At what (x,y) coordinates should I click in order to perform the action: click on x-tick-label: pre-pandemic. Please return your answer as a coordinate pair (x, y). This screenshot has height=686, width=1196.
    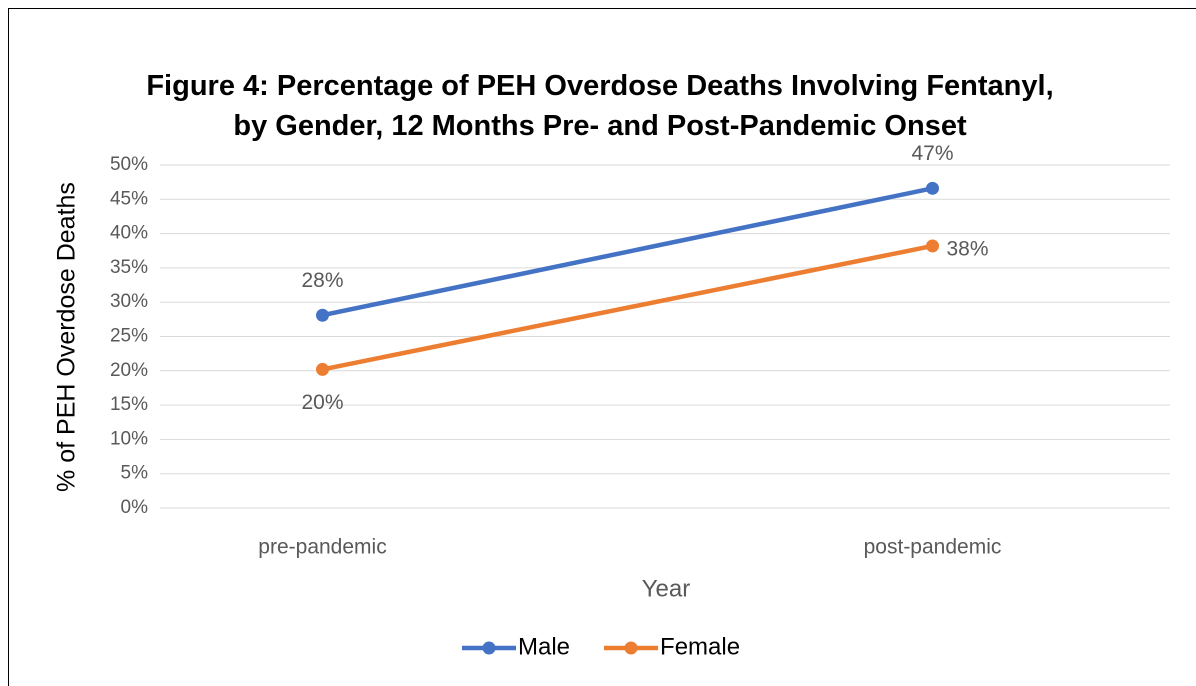
    Looking at the image, I should click on (322, 547).